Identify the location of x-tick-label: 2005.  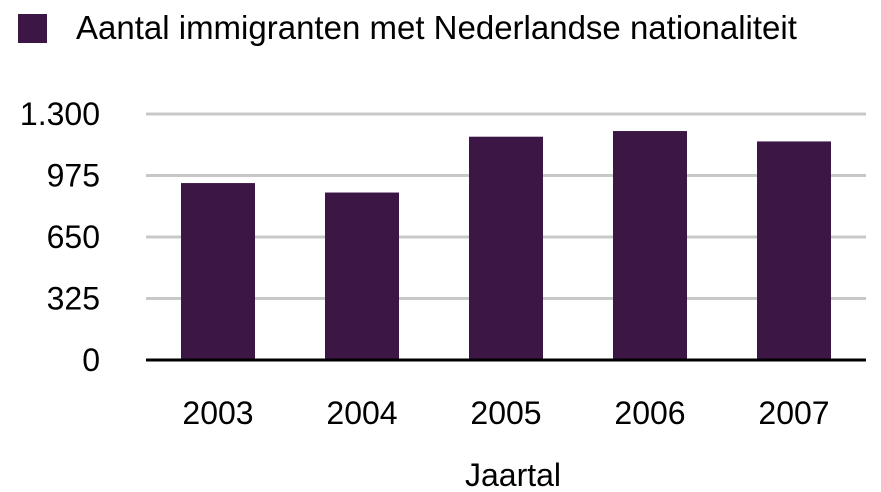
(505, 413).